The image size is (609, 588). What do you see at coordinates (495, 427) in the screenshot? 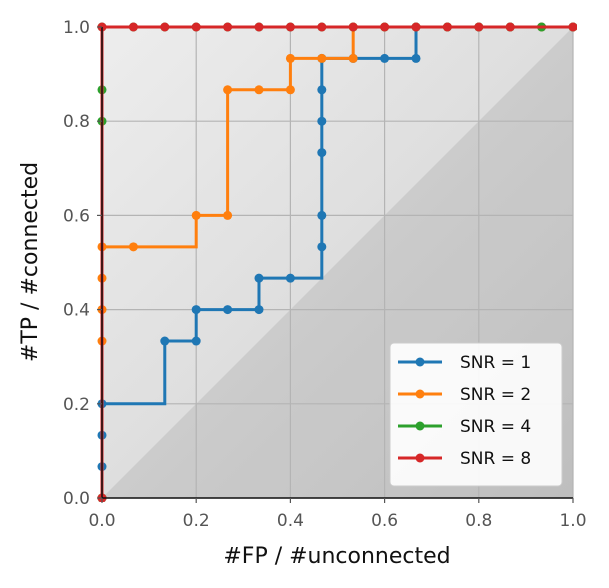
I see `legend-label: SNR = 4` at bounding box center [495, 427].